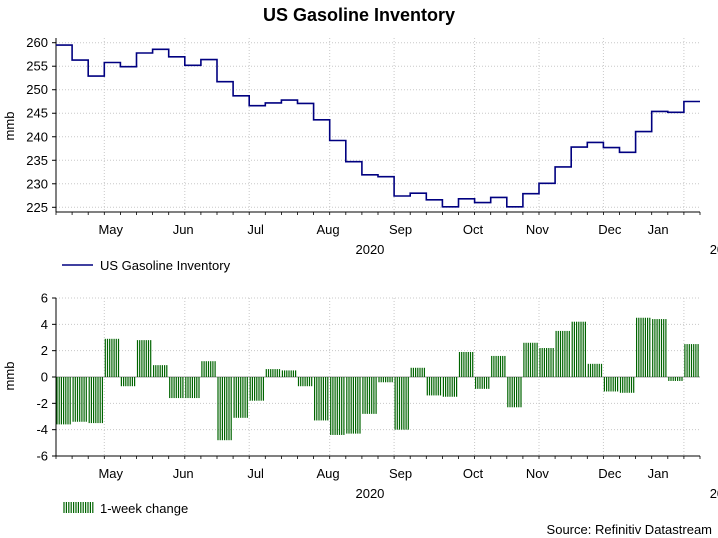 The image size is (718, 538). What do you see at coordinates (44, 350) in the screenshot?
I see `y-tick-label: 2` at bounding box center [44, 350].